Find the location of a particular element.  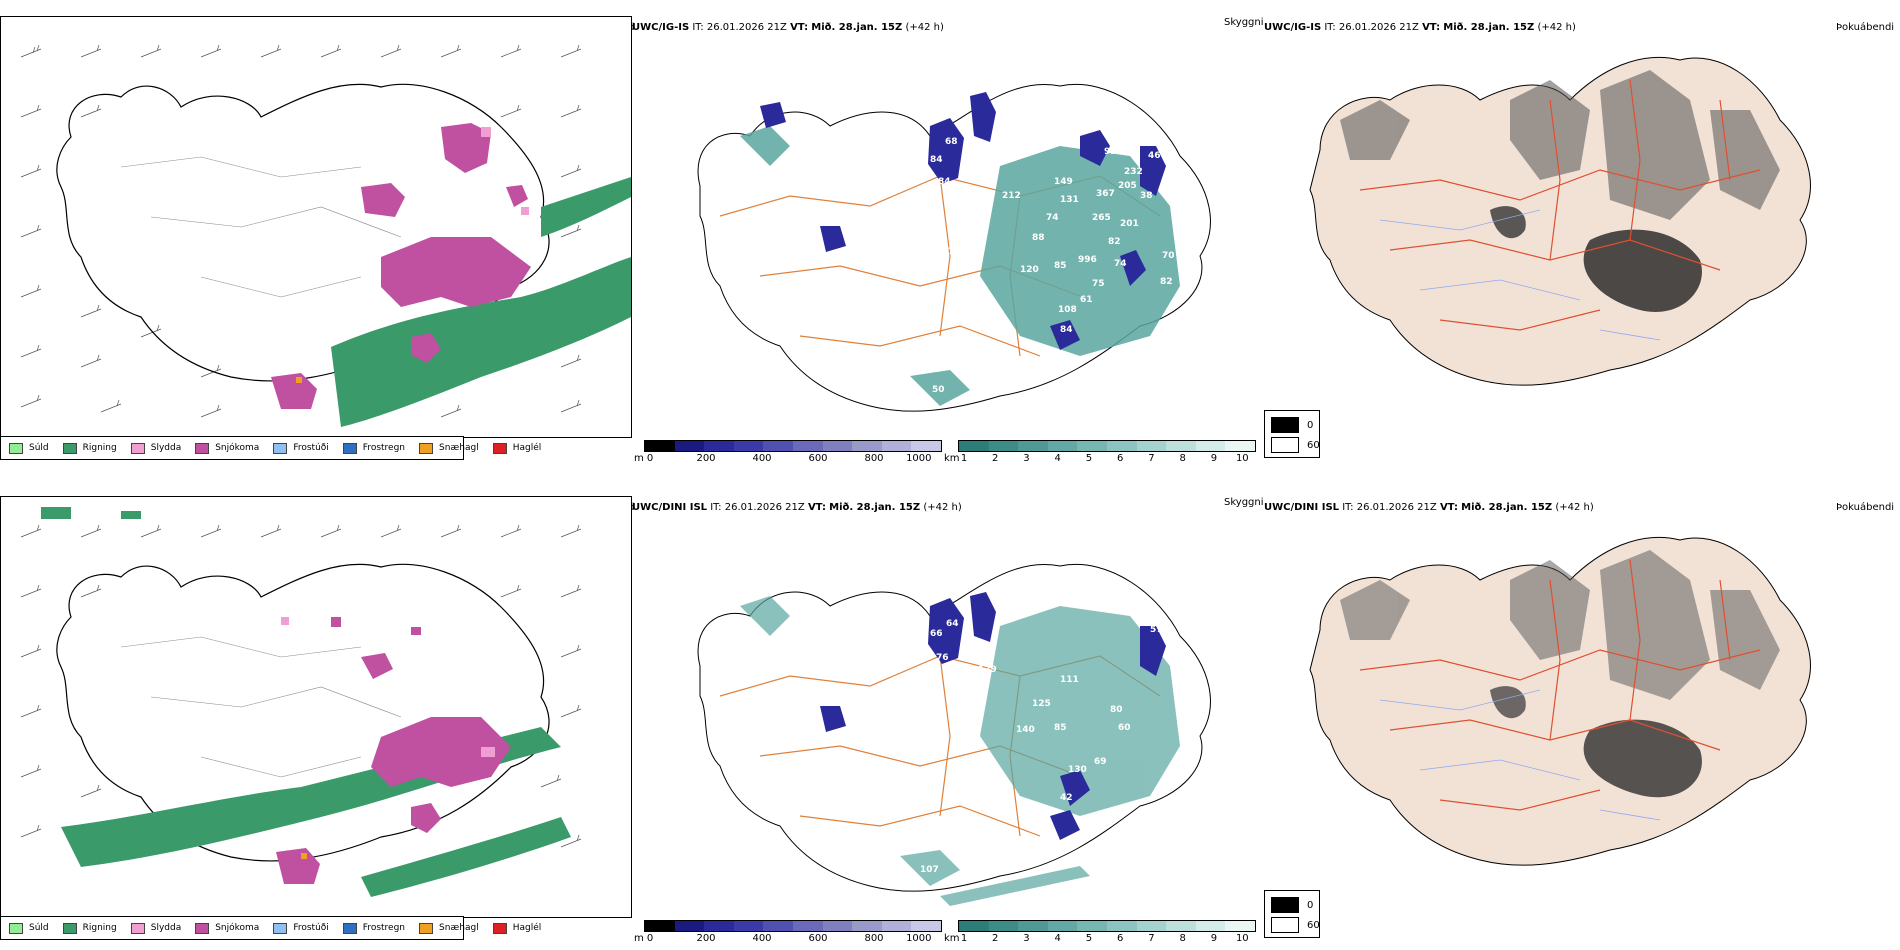

ceiling-value: 72 is located at coordinates (954, 252).